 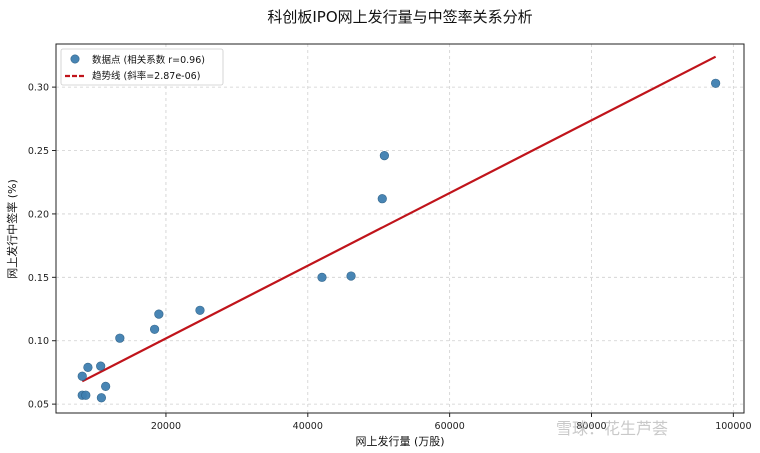 I want to click on x-tick-label: 100000, so click(x=733, y=426).